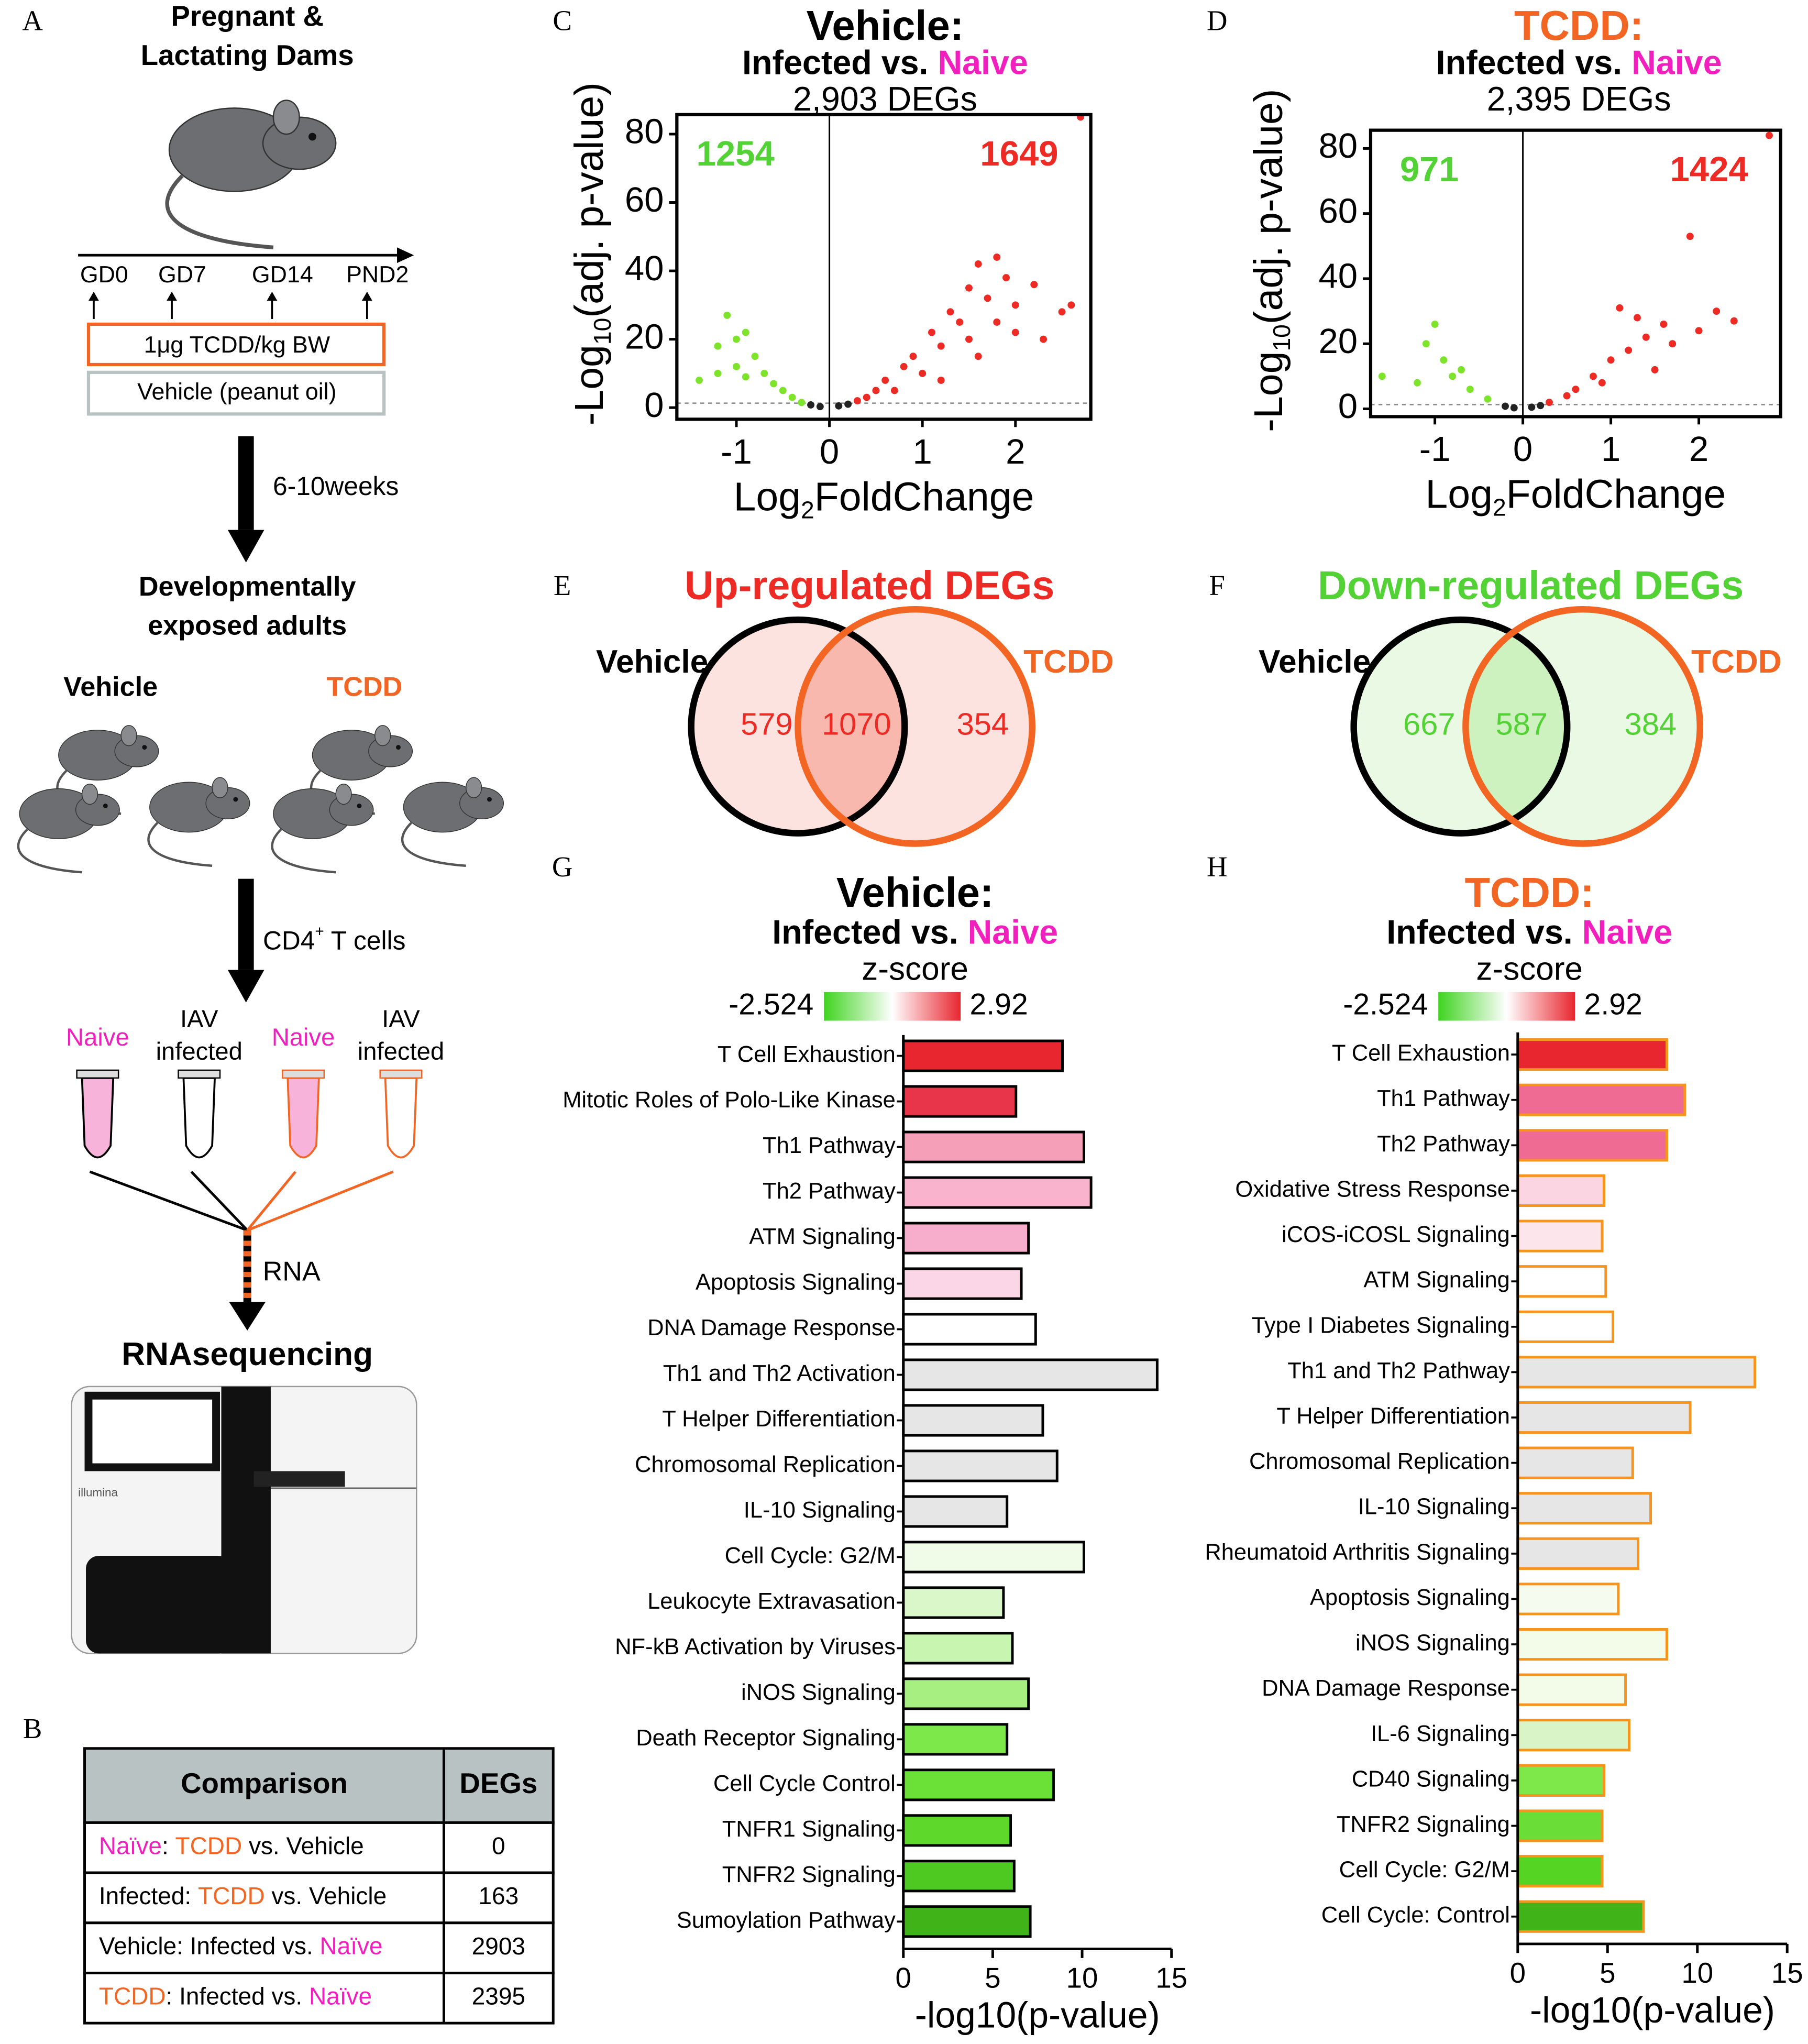  Describe the element at coordinates (736, 451) in the screenshot. I see `x-tick-label: -1` at that location.